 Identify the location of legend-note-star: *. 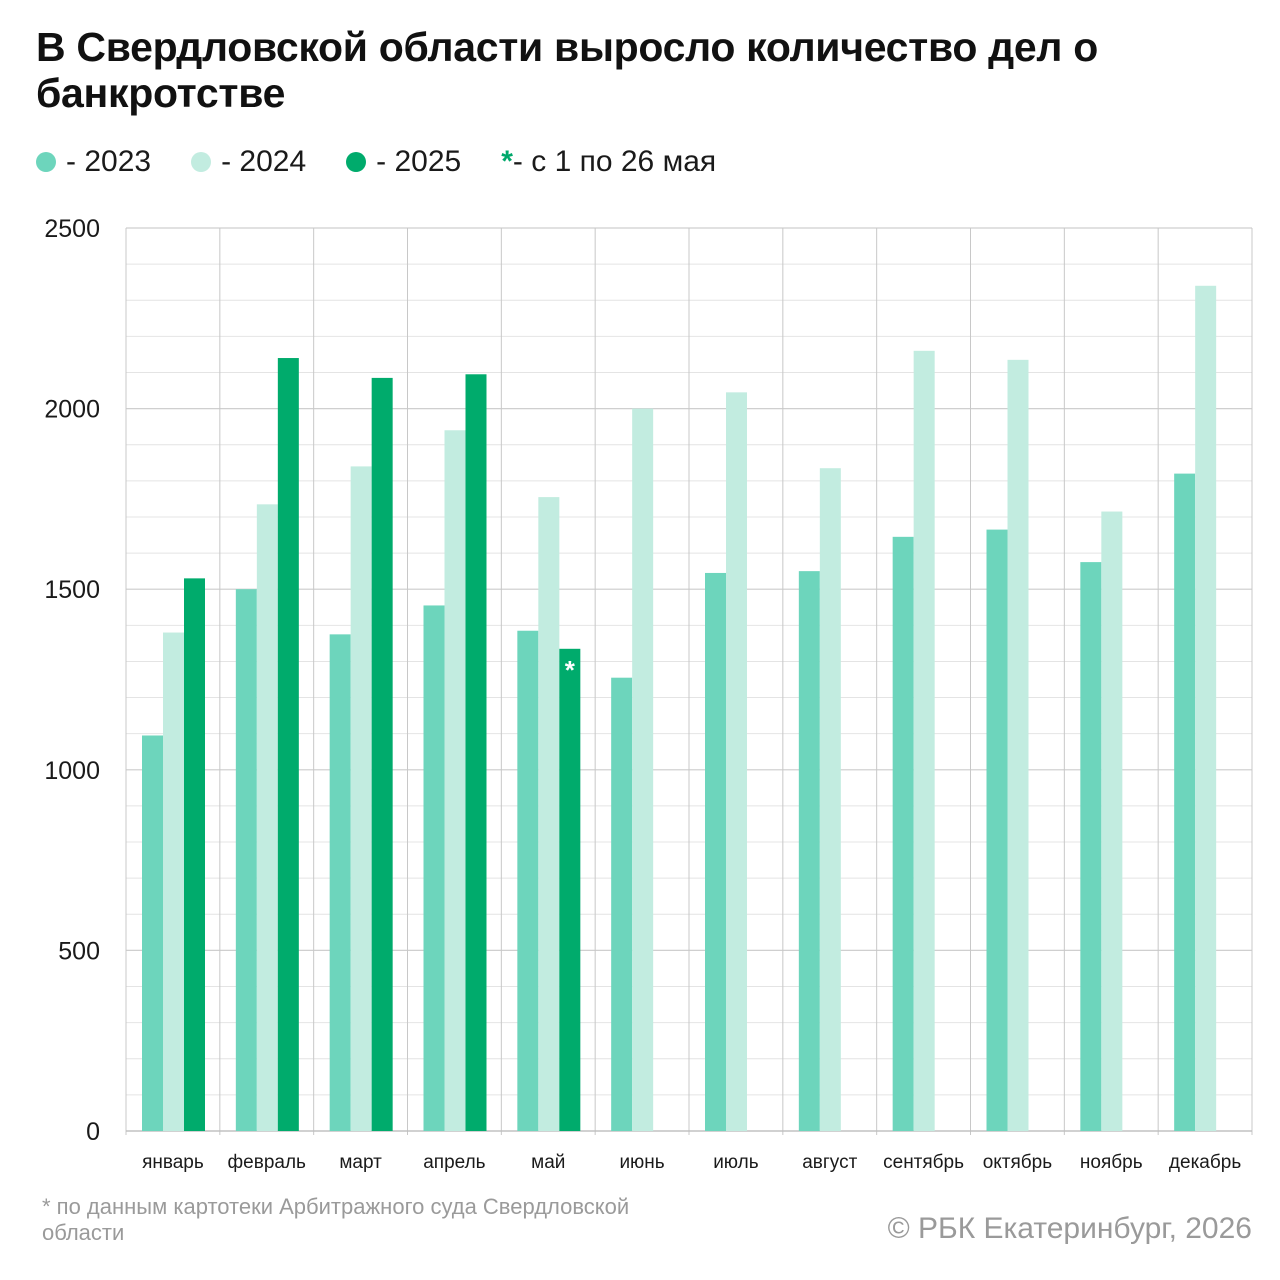
(507, 161).